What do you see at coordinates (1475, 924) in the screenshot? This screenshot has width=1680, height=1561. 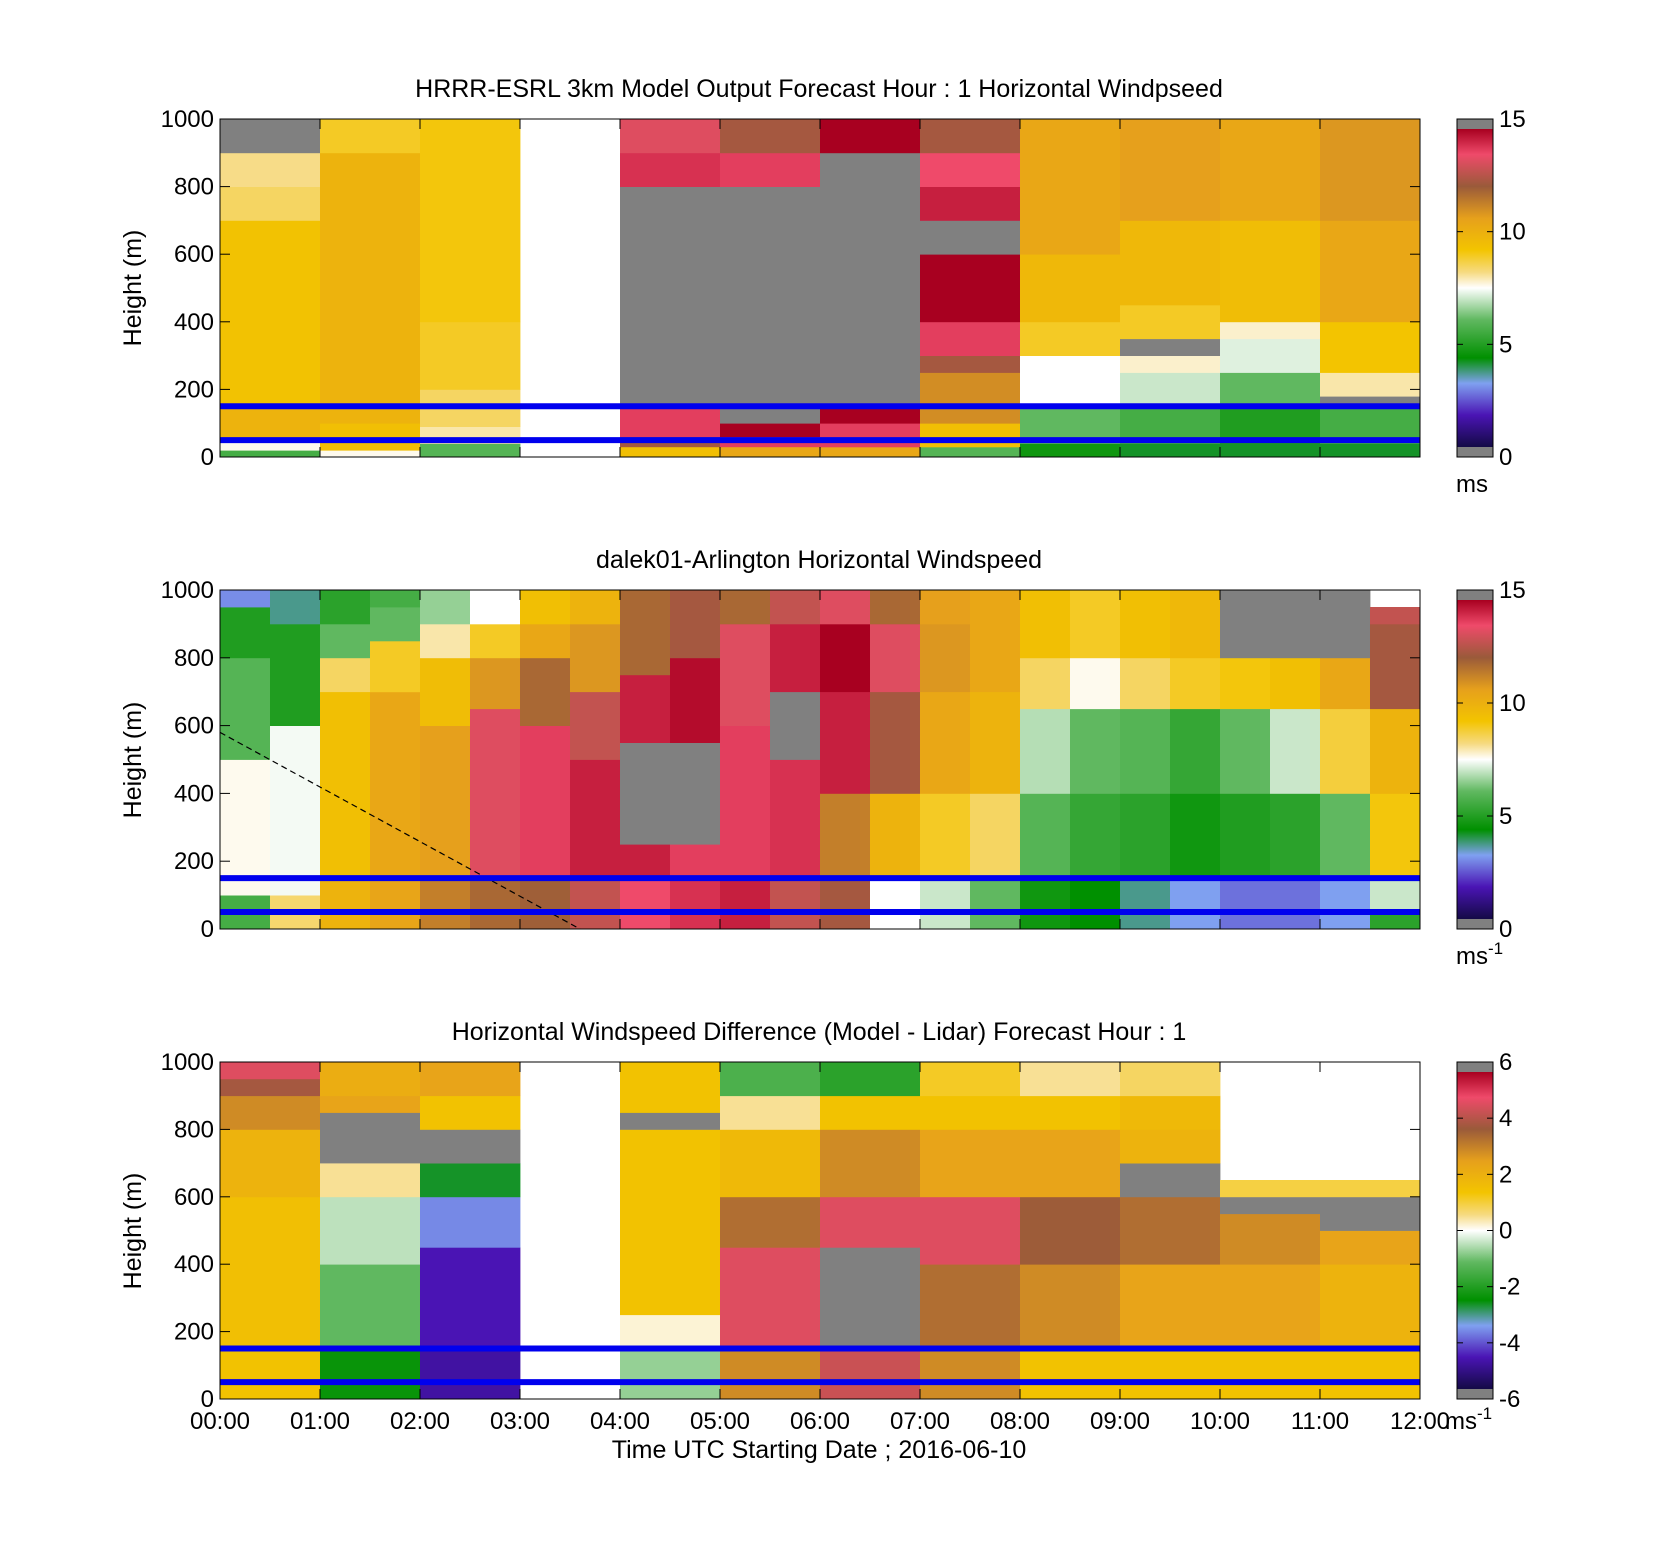 I see `colorbar-lower-cap` at bounding box center [1475, 924].